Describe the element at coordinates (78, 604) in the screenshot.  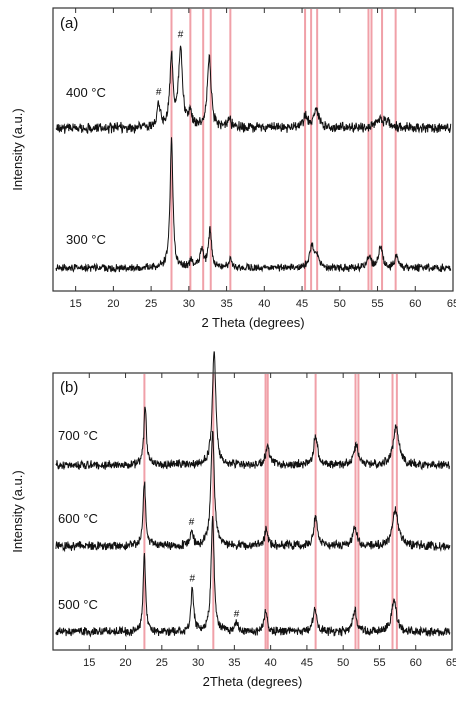
I see `series-label-500c: 500 °C` at that location.